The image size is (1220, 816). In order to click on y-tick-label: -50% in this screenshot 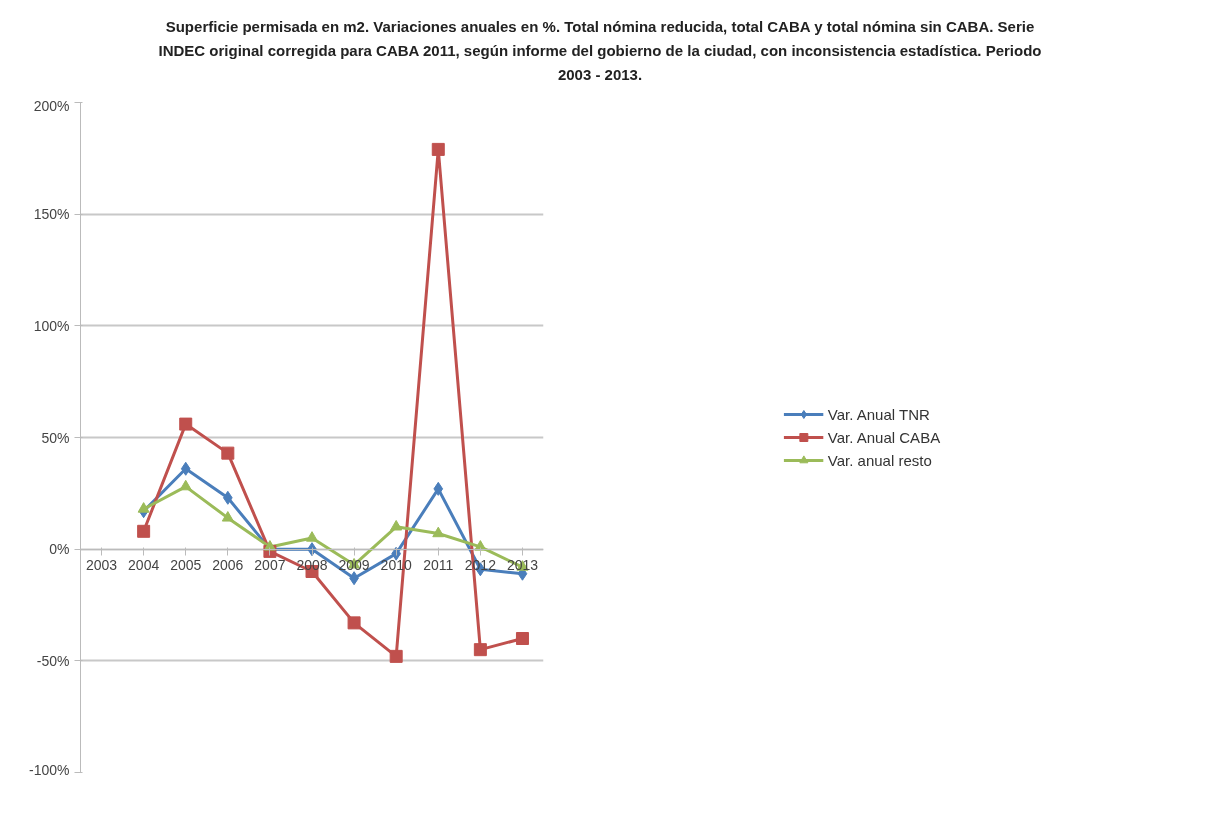, I will do `click(53, 660)`.